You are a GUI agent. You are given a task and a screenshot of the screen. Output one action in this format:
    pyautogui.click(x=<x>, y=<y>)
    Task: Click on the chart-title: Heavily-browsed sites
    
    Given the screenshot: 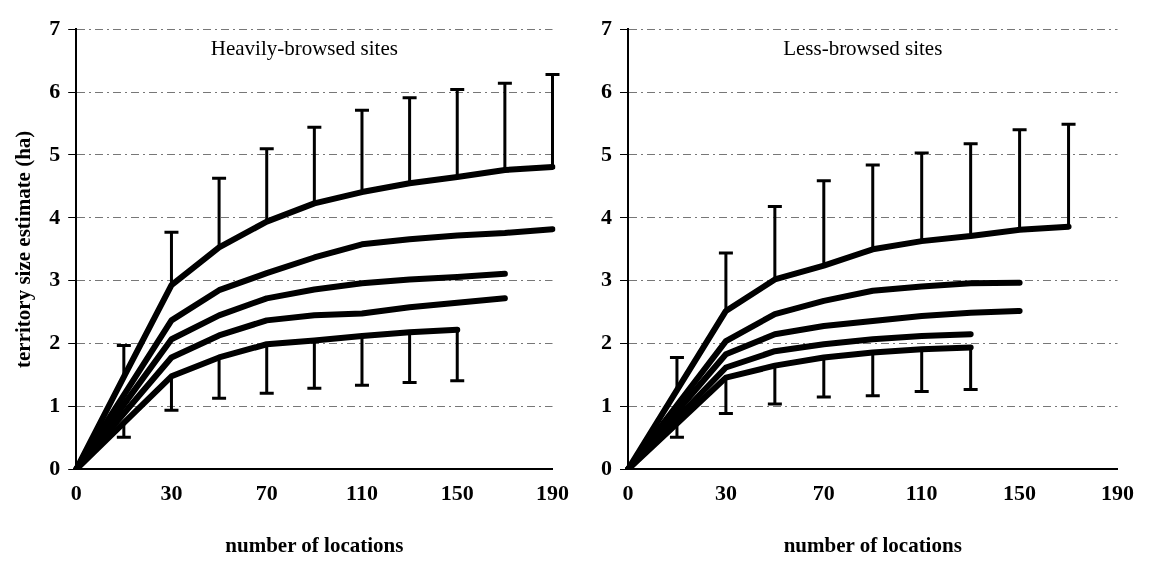 What is the action you would take?
    pyautogui.click(x=304, y=48)
    